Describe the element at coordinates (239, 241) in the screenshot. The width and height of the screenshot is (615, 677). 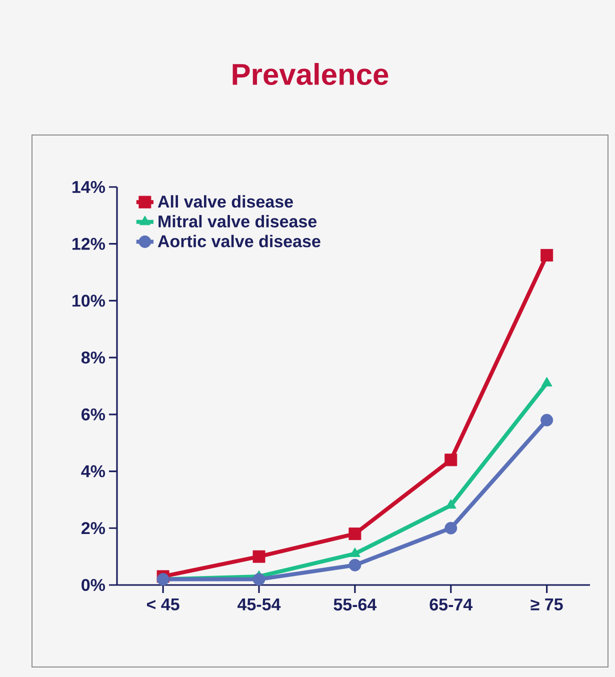
I see `legend-label: Aortic valve disease` at that location.